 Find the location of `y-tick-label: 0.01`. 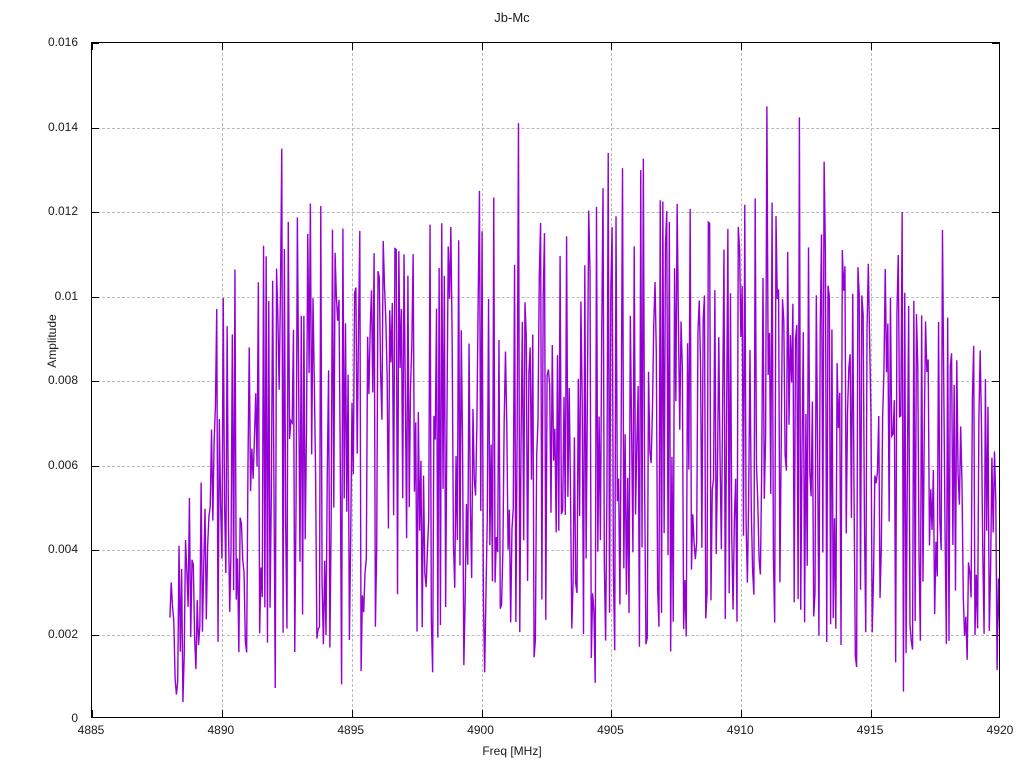

y-tick-label: 0.01 is located at coordinates (66, 295).